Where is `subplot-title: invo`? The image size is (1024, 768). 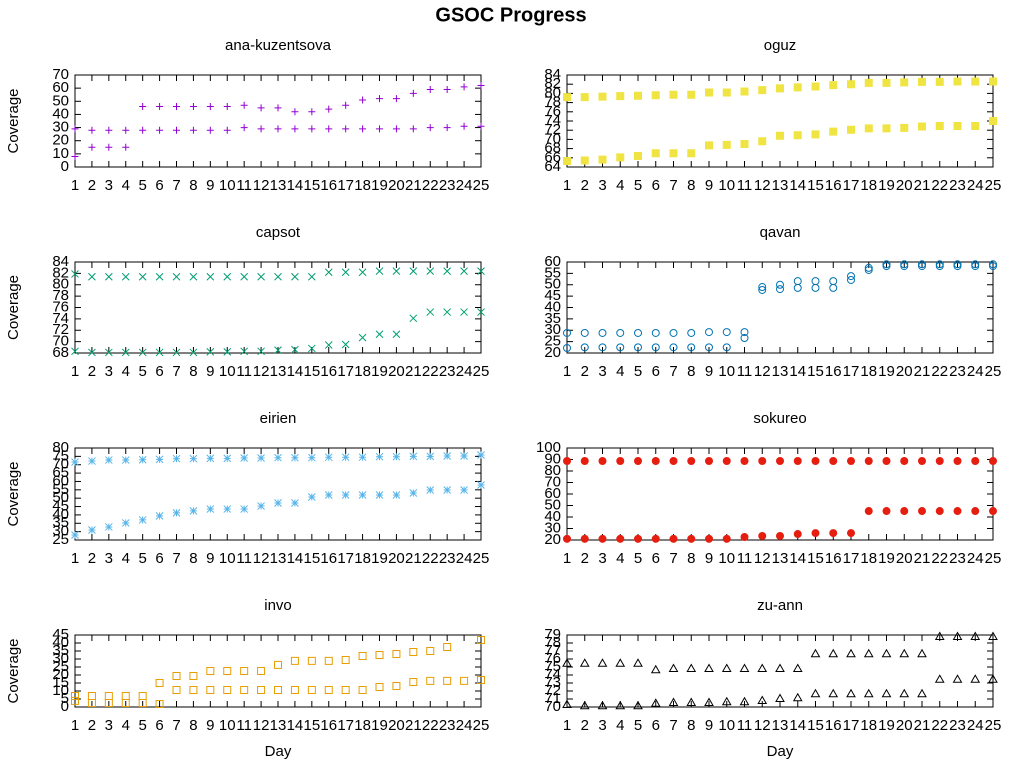
subplot-title: invo is located at coordinates (278, 605).